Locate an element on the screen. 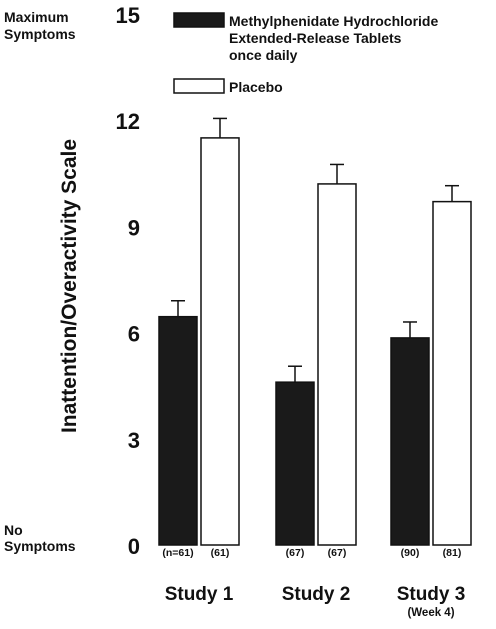  sample-size-label: (n=61) is located at coordinates (177, 553).